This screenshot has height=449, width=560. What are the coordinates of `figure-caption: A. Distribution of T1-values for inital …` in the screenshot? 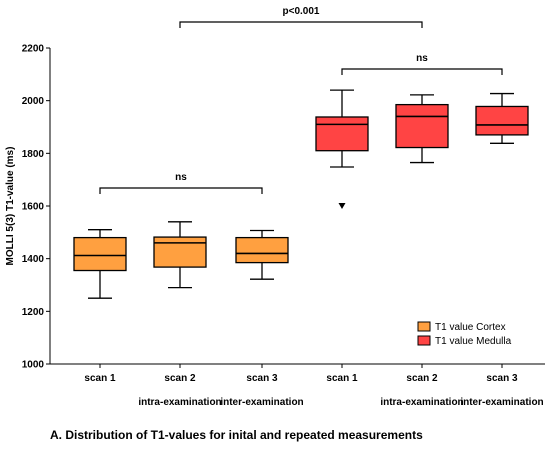 It's located at (236, 435).